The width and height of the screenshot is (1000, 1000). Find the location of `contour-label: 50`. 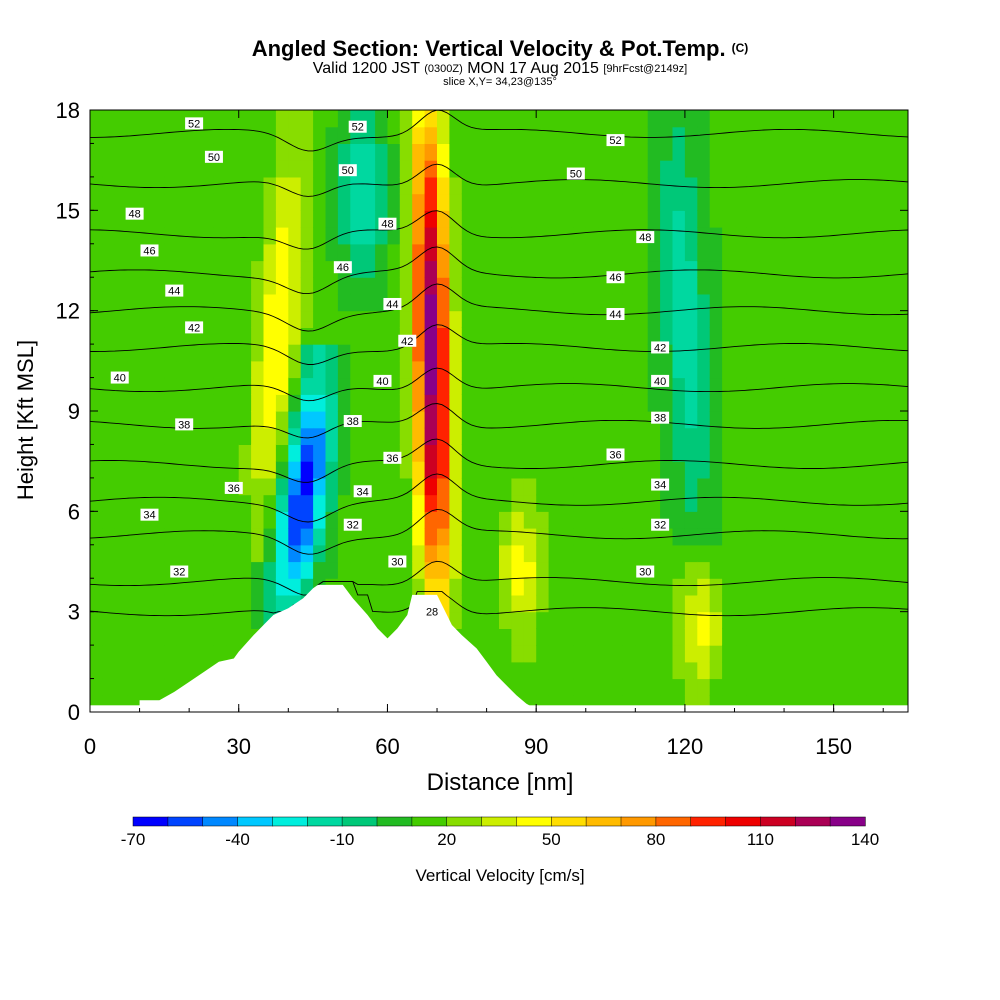

contour-label: 50 is located at coordinates (348, 171).